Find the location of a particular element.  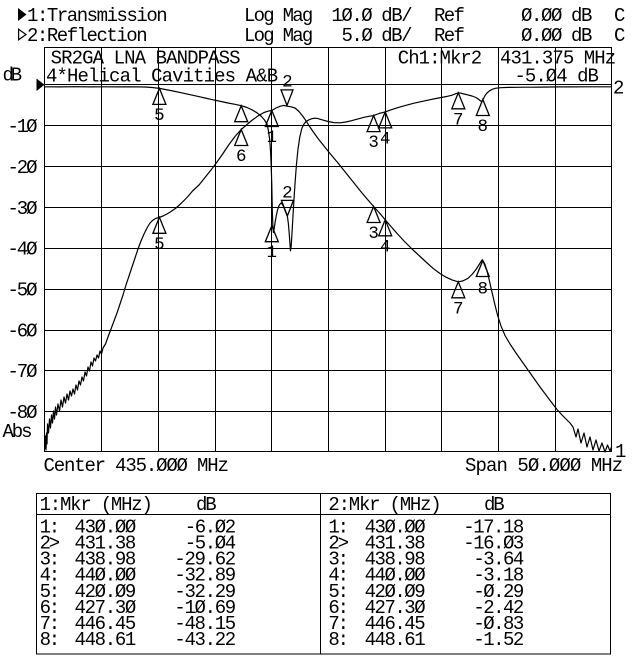

svg-text: -3.64 is located at coordinates (498, 560).